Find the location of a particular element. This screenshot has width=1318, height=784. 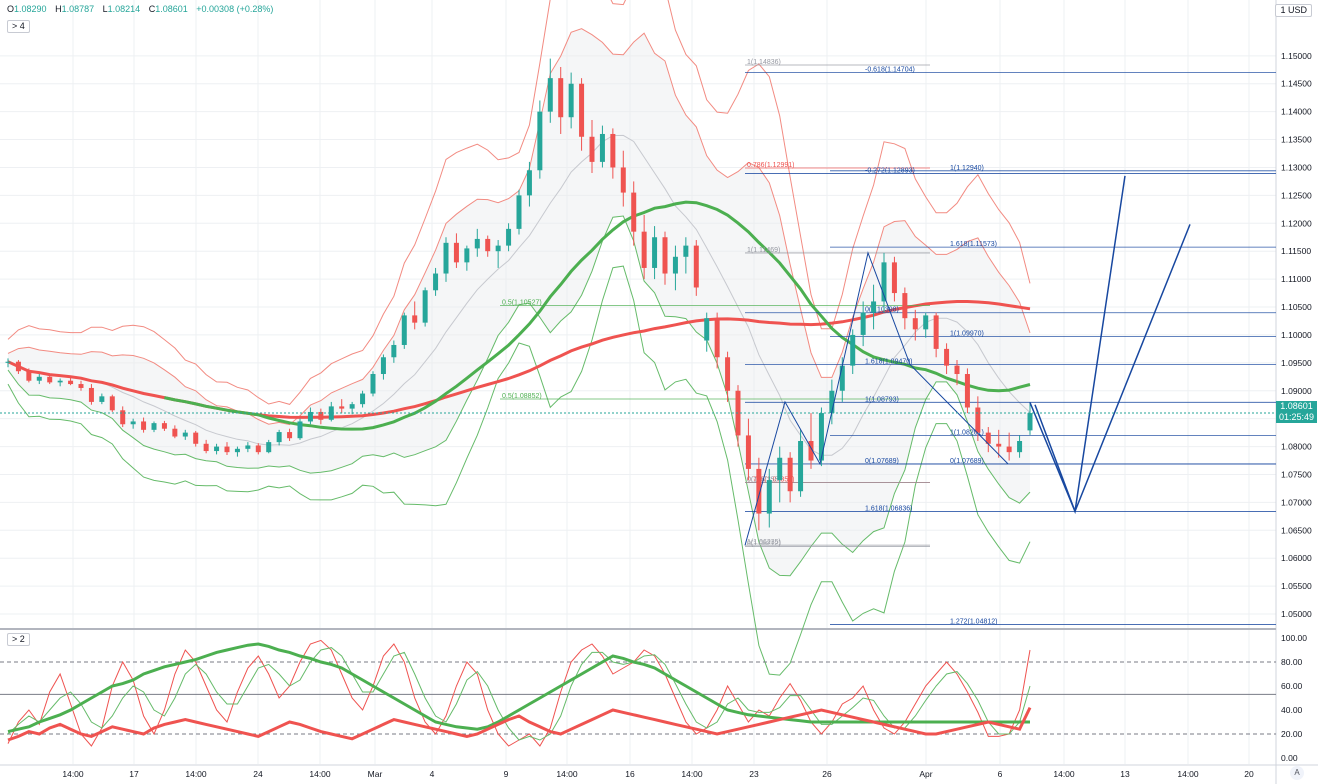

last-price-label: 1.08601 is located at coordinates (1296, 406).